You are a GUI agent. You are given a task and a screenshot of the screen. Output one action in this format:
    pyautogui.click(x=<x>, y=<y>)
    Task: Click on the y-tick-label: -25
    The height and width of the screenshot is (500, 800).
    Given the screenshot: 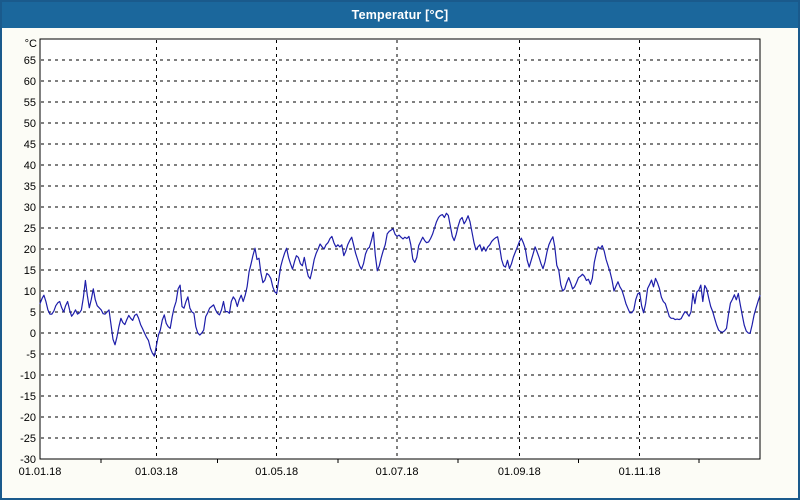 What is the action you would take?
    pyautogui.click(x=28, y=439)
    